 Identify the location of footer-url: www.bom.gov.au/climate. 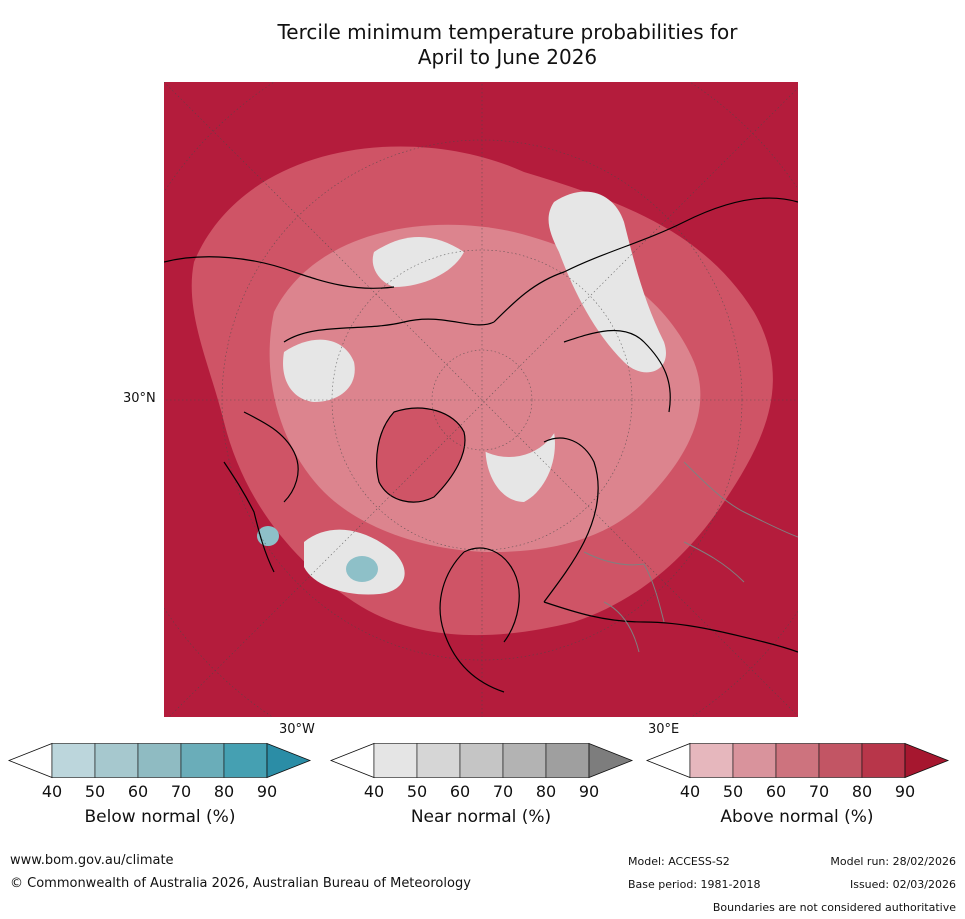
(92, 860).